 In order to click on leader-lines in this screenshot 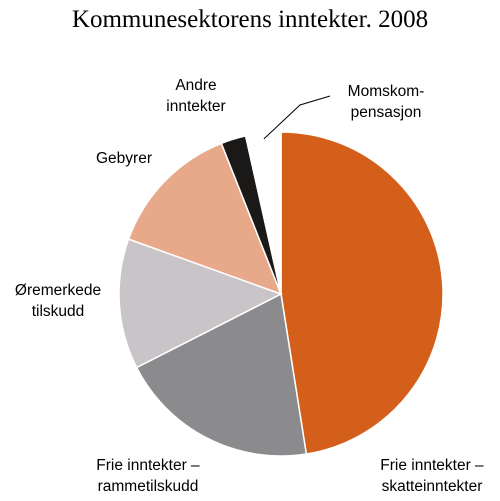, I will do `click(297, 117)`.